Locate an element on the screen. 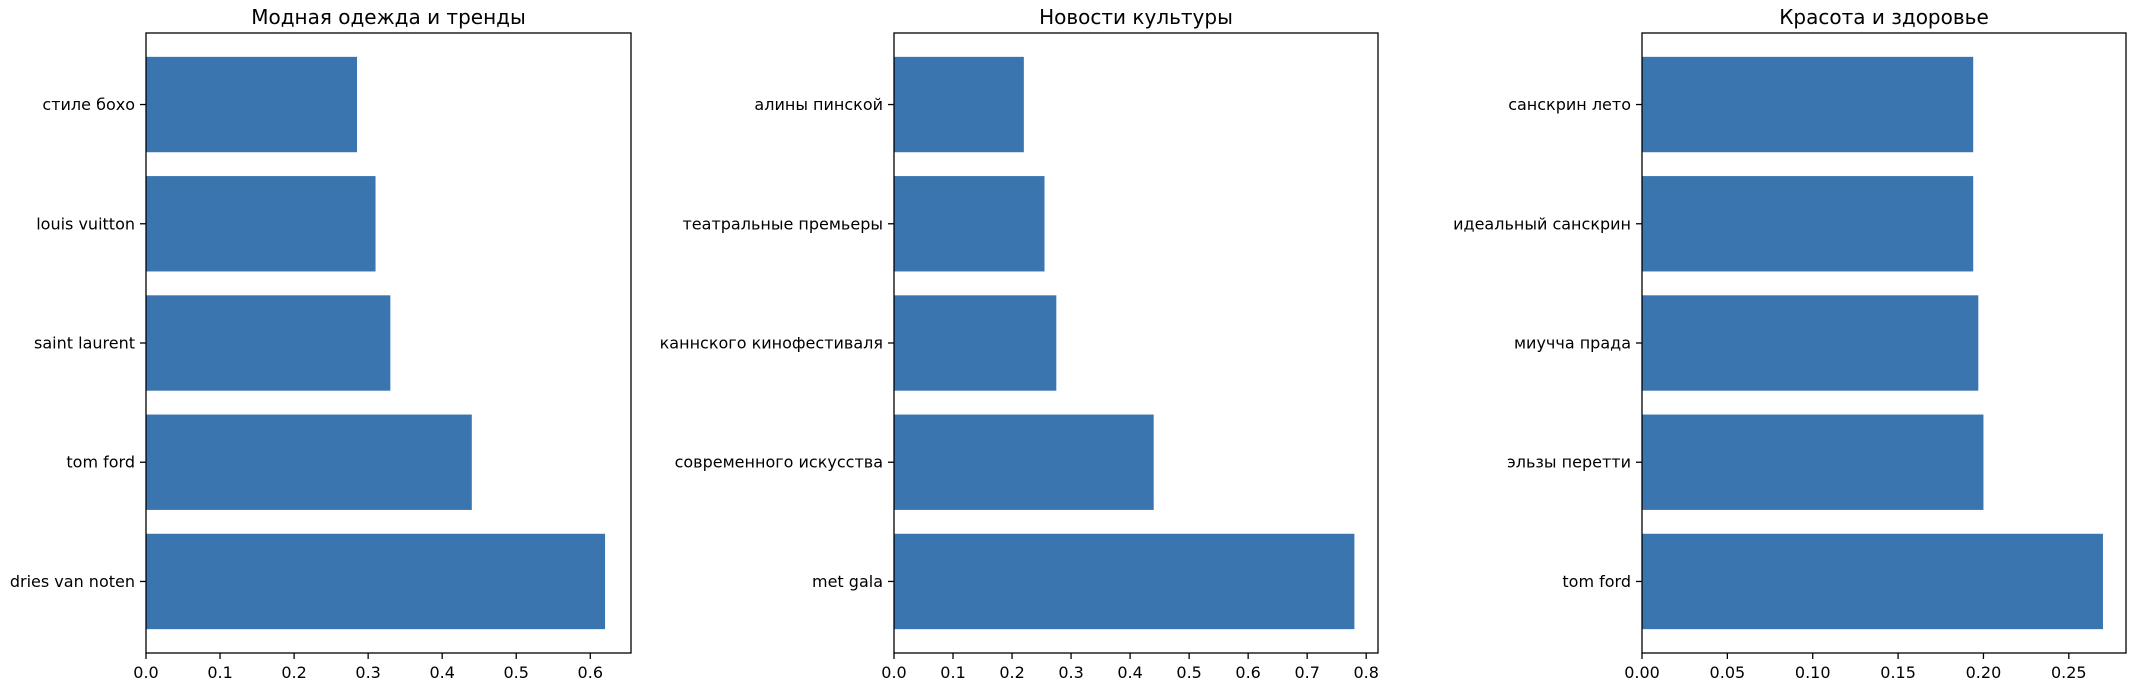 Image resolution: width=2138 pixels, height=694 pixels. category-label: каннского кинофестиваля is located at coordinates (771, 343).